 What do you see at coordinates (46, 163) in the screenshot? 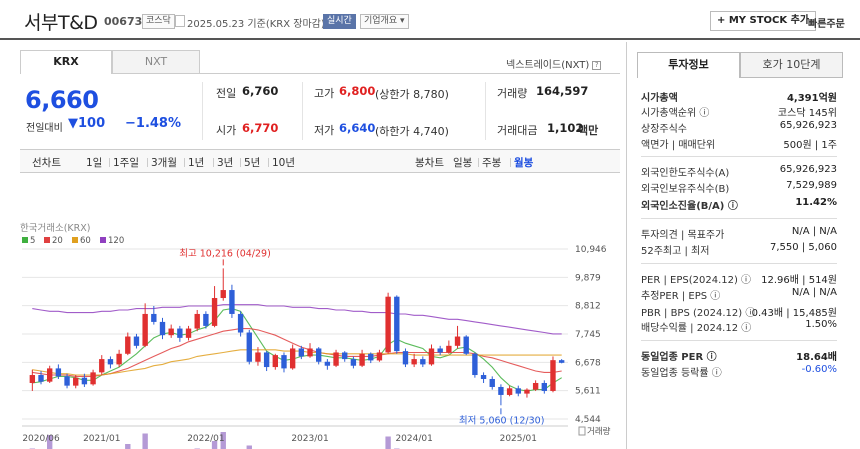
I see `period-tab: 선차트` at bounding box center [46, 163].